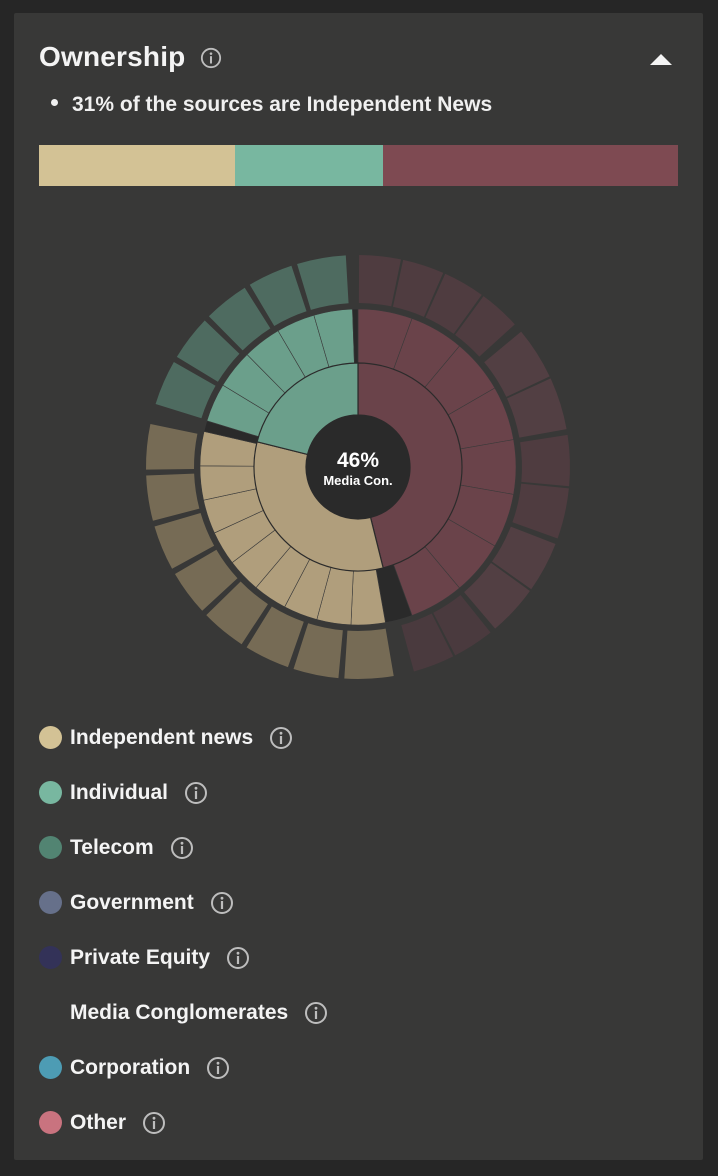 The width and height of the screenshot is (718, 1176). Describe the element at coordinates (130, 1067) in the screenshot. I see `legend-label: Corporation` at that location.